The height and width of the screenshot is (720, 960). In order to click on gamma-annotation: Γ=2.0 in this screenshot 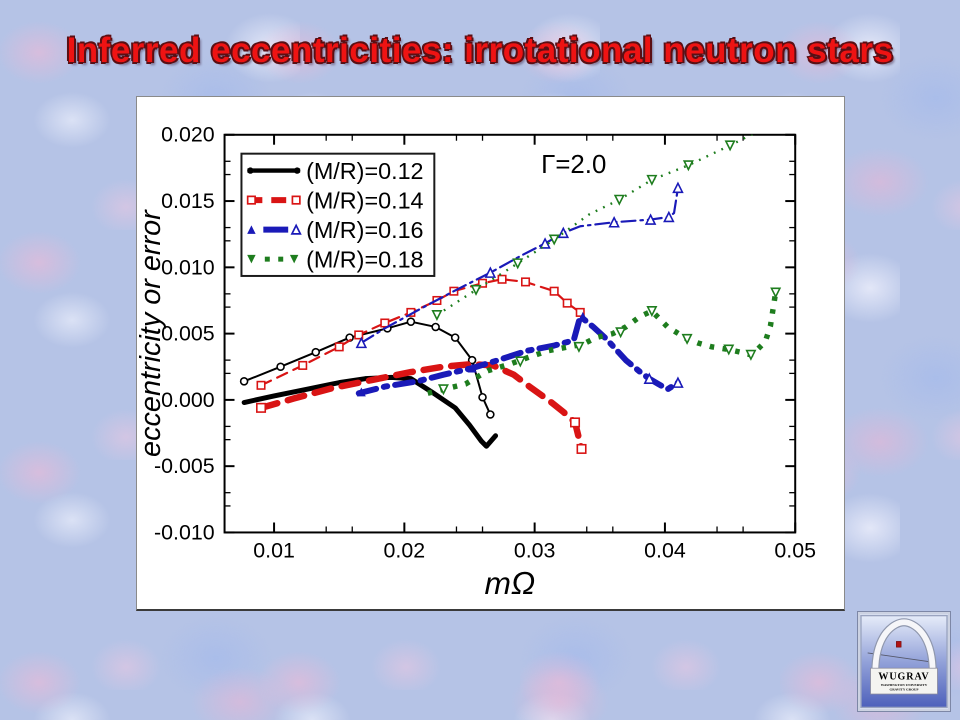, I will do `click(573, 165)`.